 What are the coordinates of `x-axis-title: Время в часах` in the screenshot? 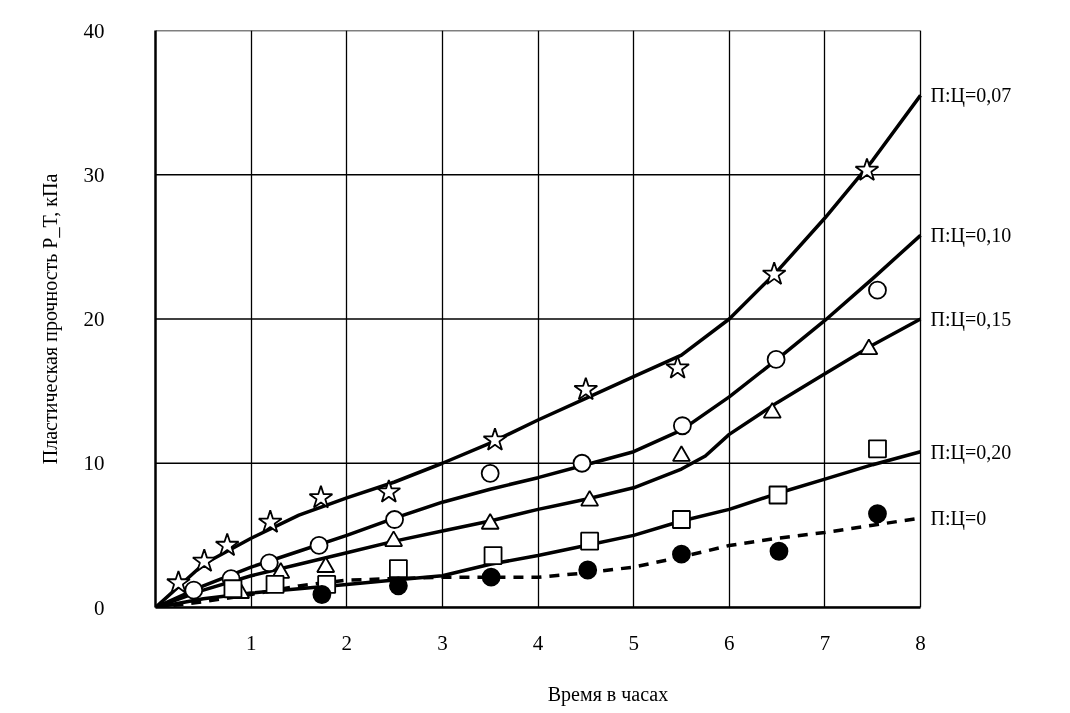 It's located at (608, 694).